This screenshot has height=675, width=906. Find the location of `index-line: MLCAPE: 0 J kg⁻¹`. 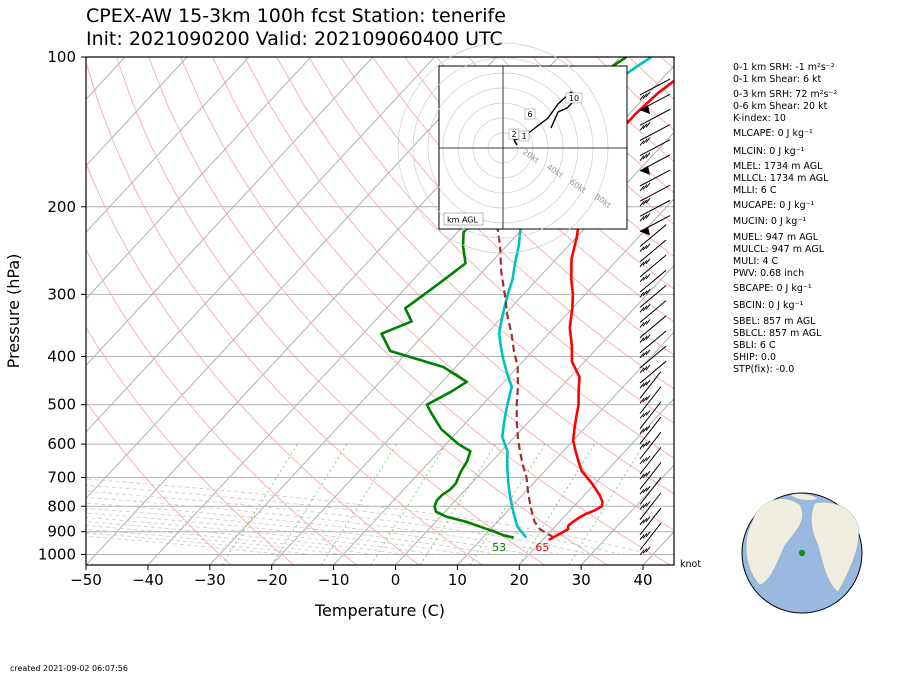

index-line: MLCAPE: 0 J kg⁻¹ is located at coordinates (773, 133).